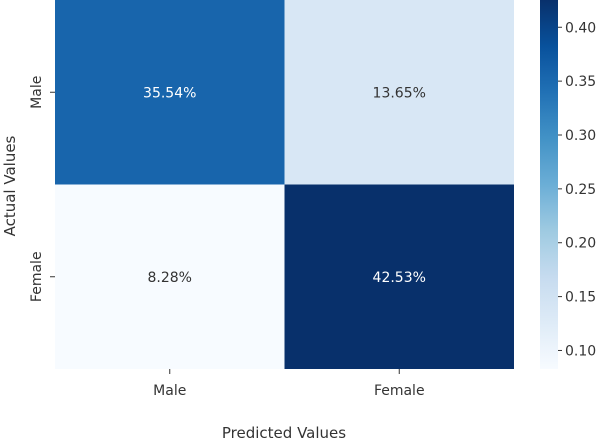 The height and width of the screenshot is (440, 606). I want to click on colorbar-tick-label: 0.25, so click(580, 190).